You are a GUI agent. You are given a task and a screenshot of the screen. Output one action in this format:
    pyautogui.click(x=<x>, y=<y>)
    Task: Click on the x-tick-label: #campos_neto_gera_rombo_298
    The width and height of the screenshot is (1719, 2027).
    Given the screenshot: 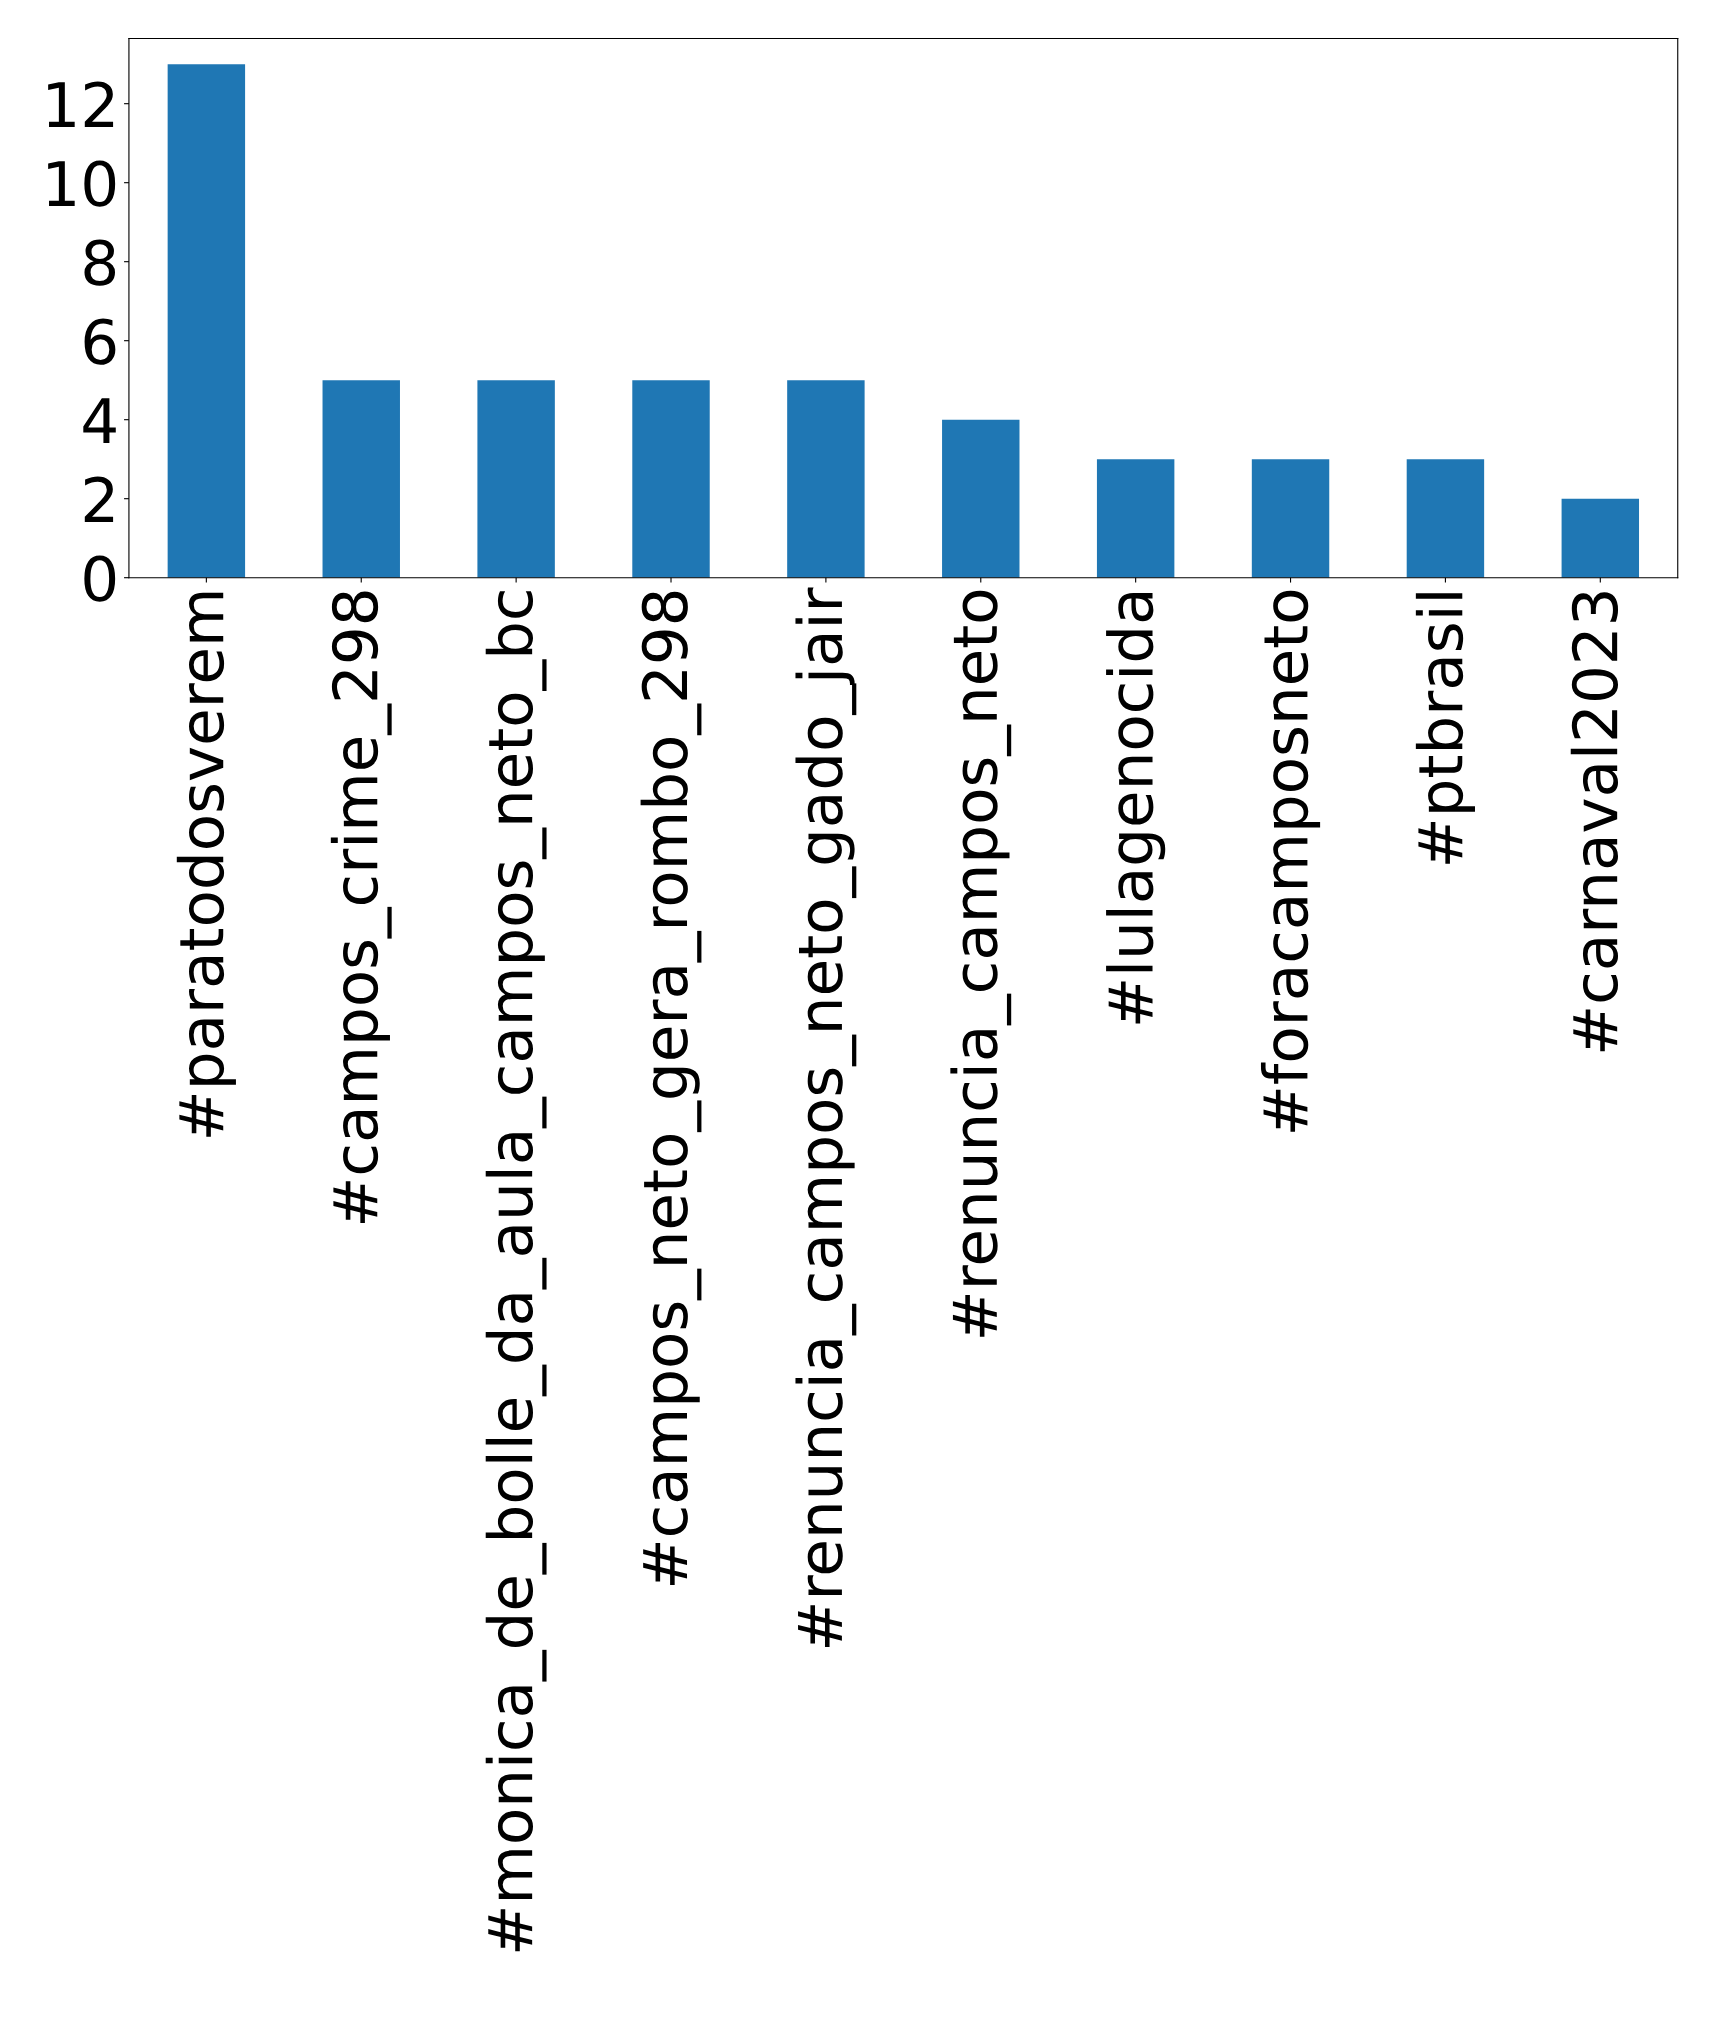 What is the action you would take?
    pyautogui.click(x=671, y=1088)
    